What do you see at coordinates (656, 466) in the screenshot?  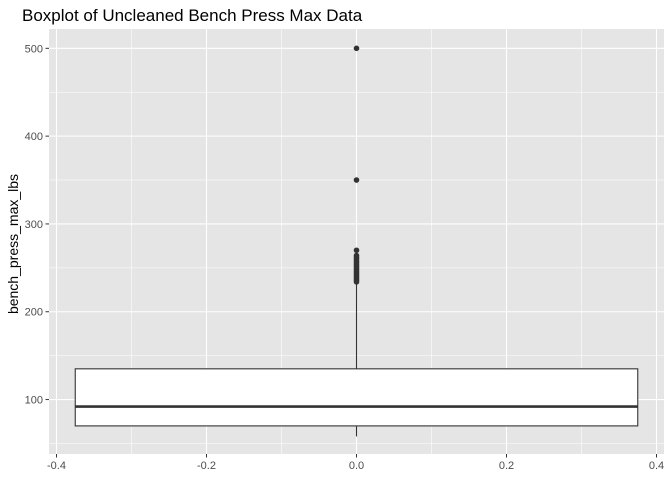 I see `x-tick-label: 0.4` at bounding box center [656, 466].